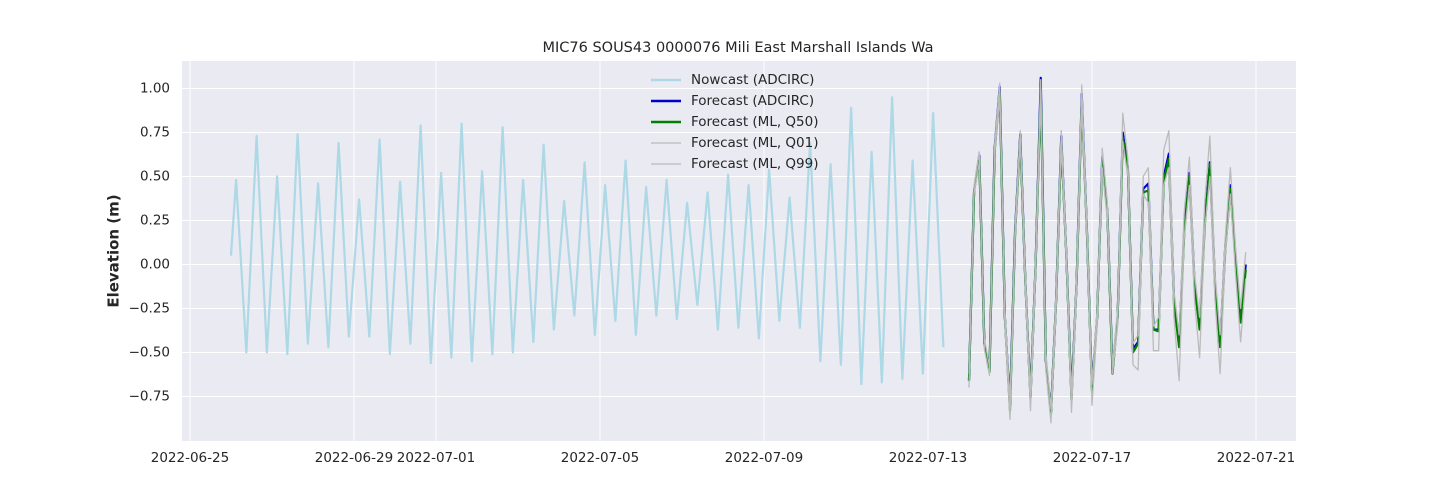  What do you see at coordinates (928, 458) in the screenshot?
I see `x-tick-label: 2022-07-13` at bounding box center [928, 458].